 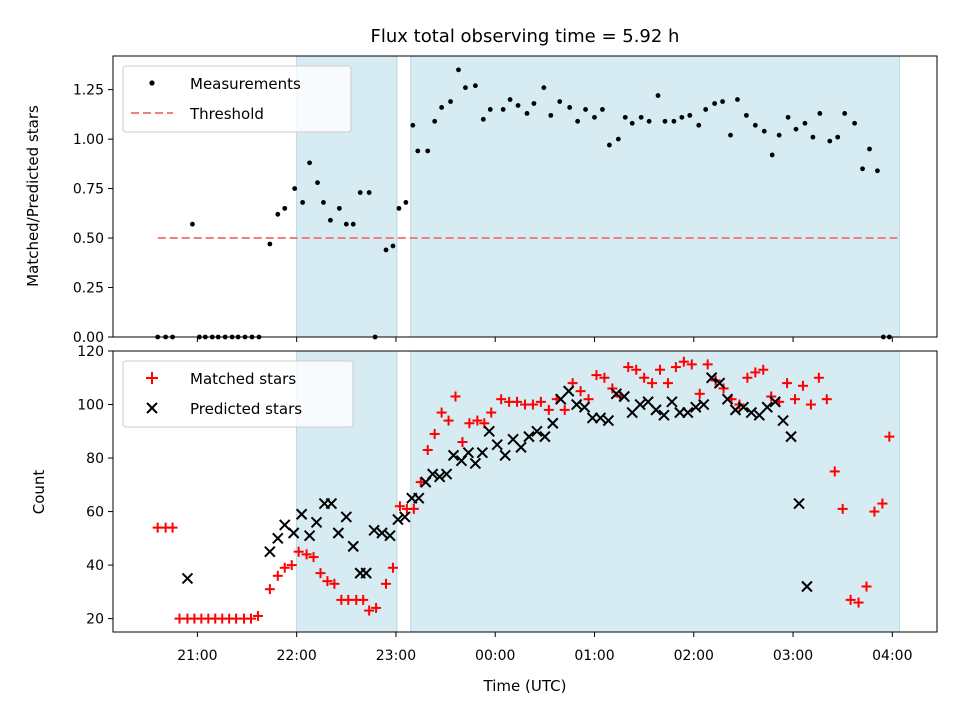 I want to click on top-y-axis-label: Matched/Predicted stars, so click(x=33, y=196).